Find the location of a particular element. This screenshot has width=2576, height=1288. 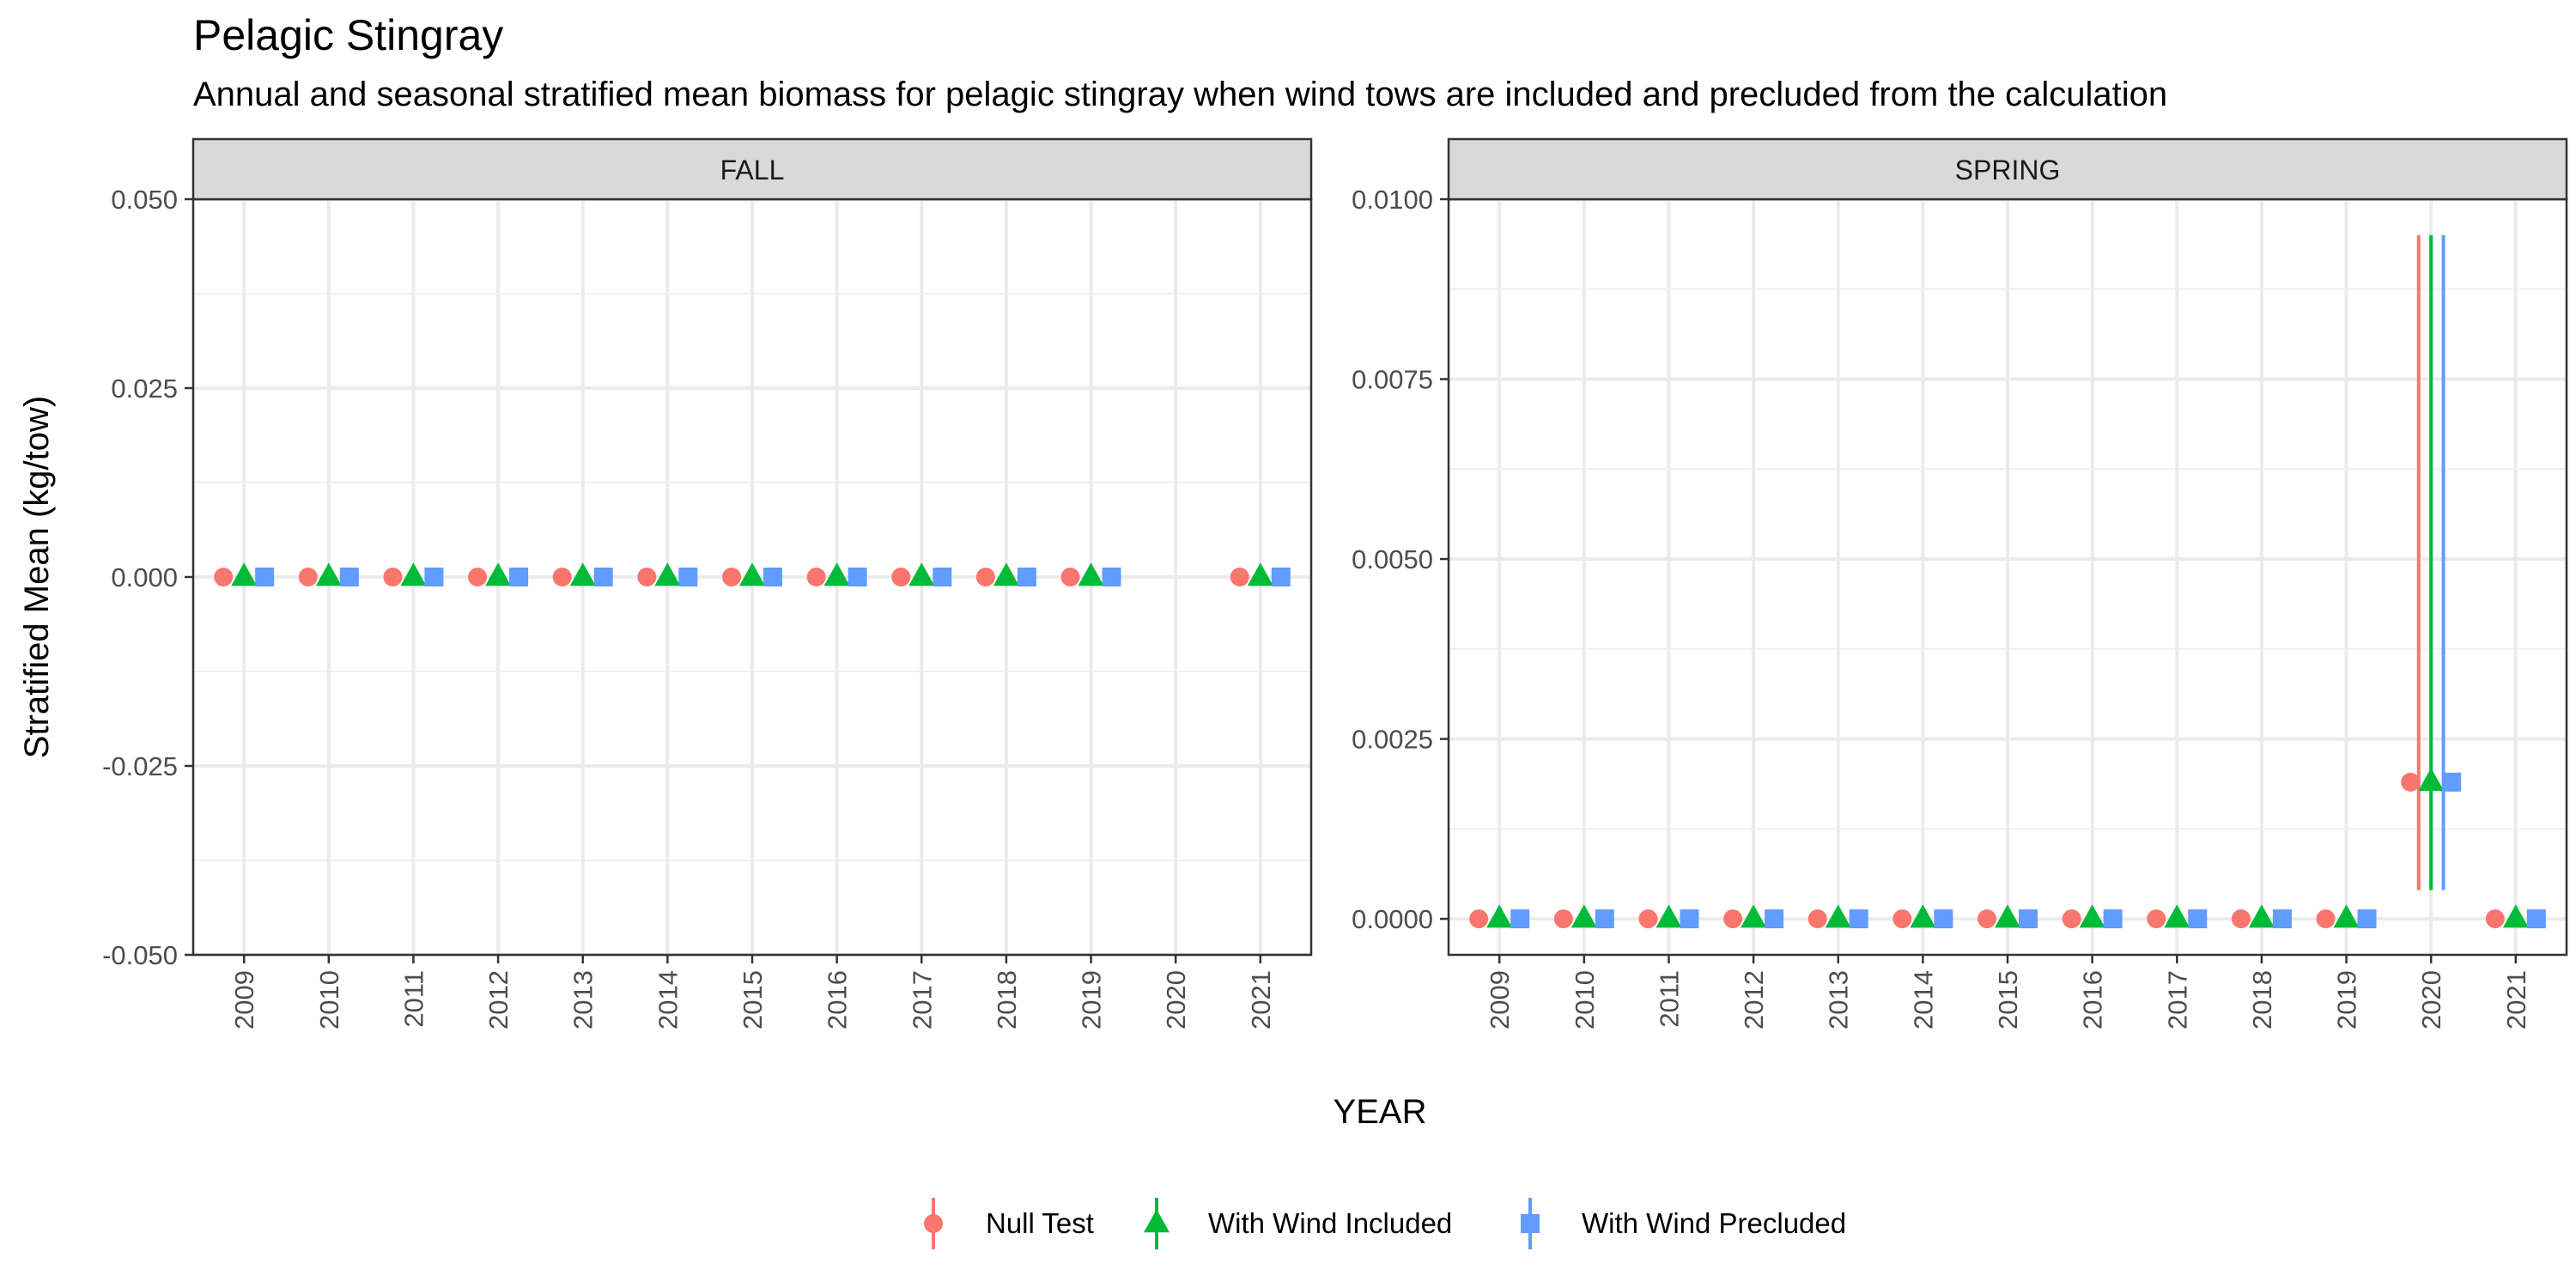

x-tick-label: 2021 is located at coordinates (2516, 1000).